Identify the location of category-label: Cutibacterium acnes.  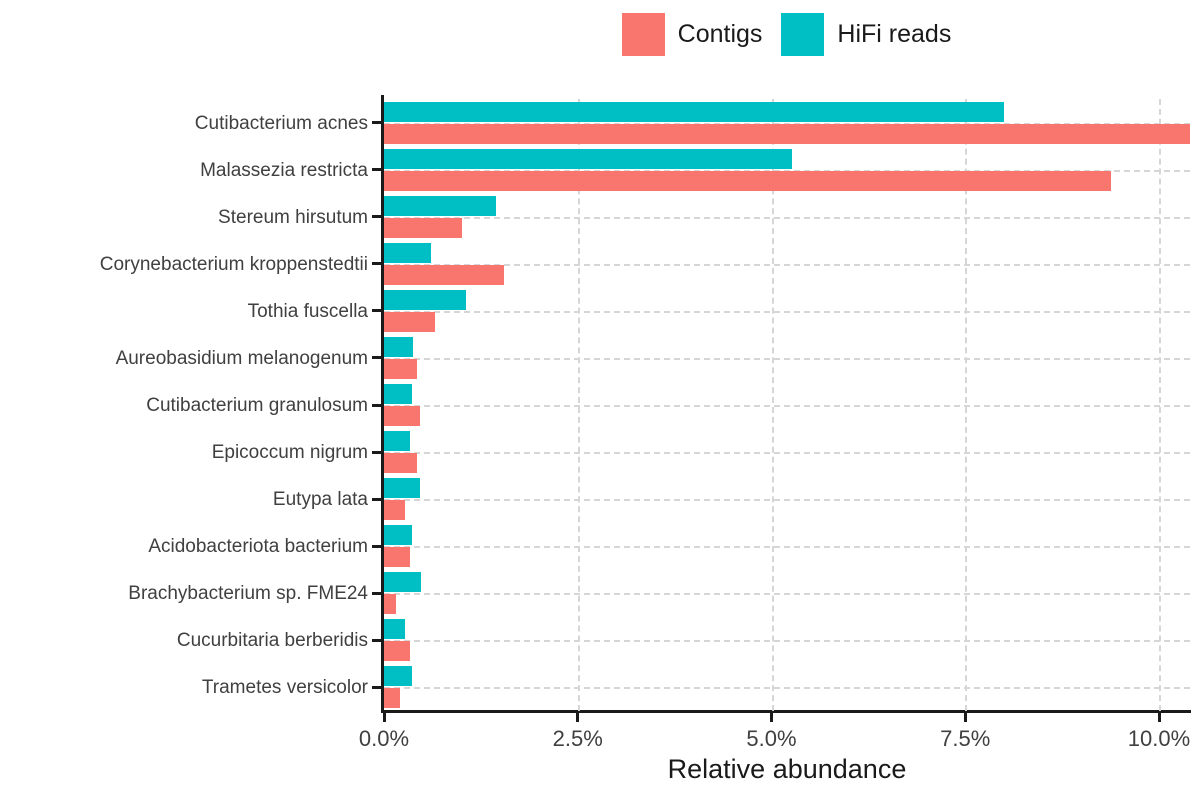
(281, 123).